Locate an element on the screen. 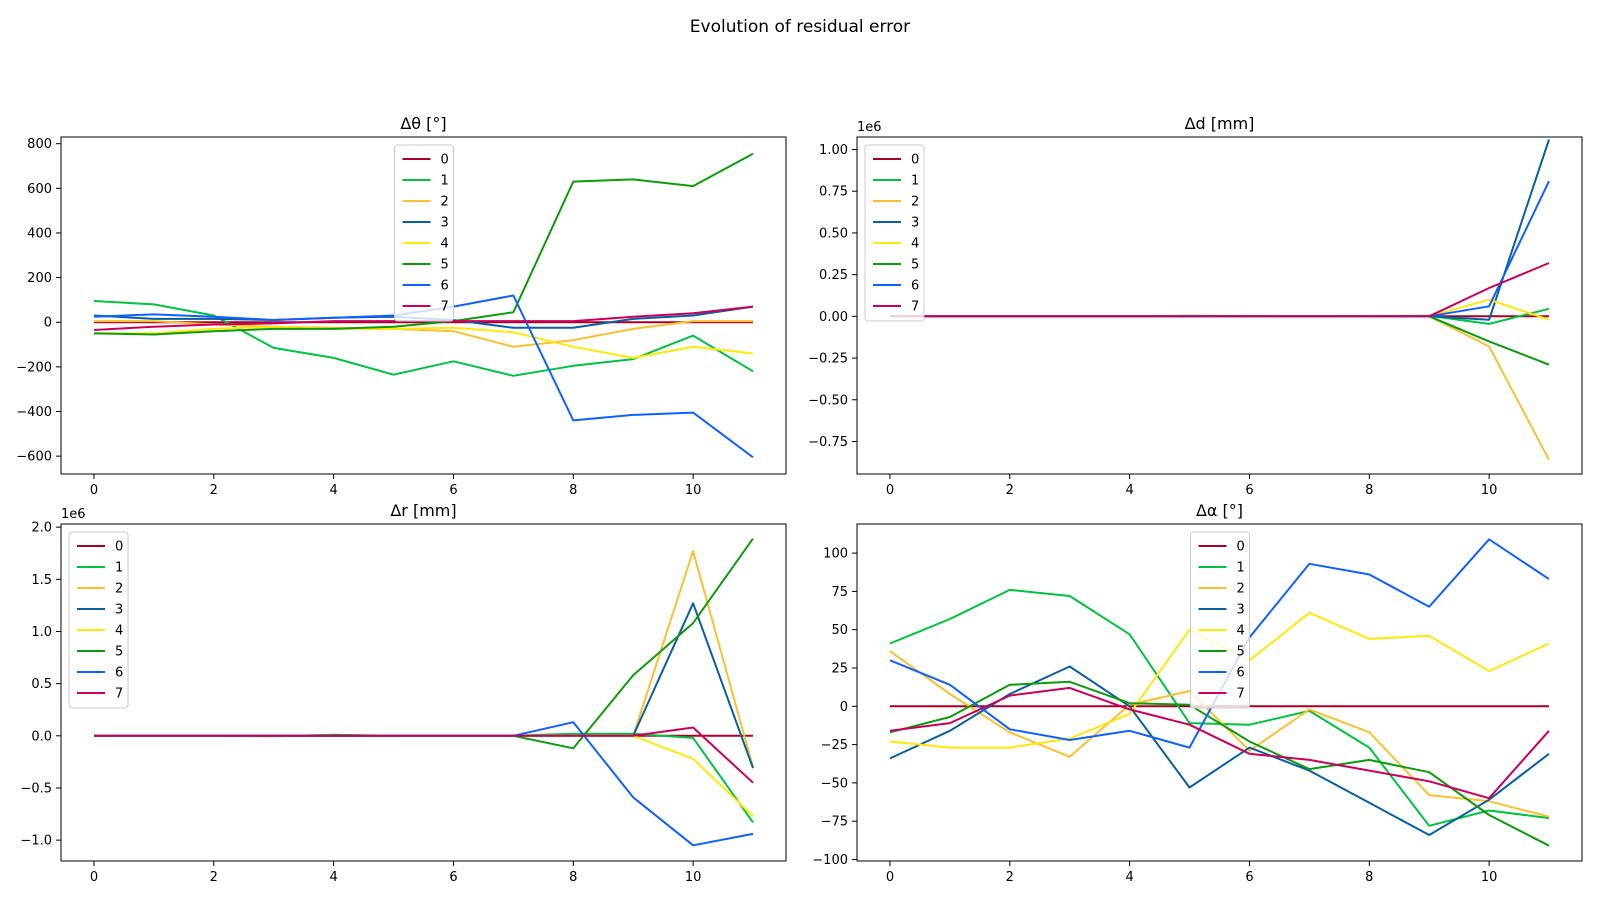 The image size is (1600, 900). dtheta-series-5-line is located at coordinates (423, 244).